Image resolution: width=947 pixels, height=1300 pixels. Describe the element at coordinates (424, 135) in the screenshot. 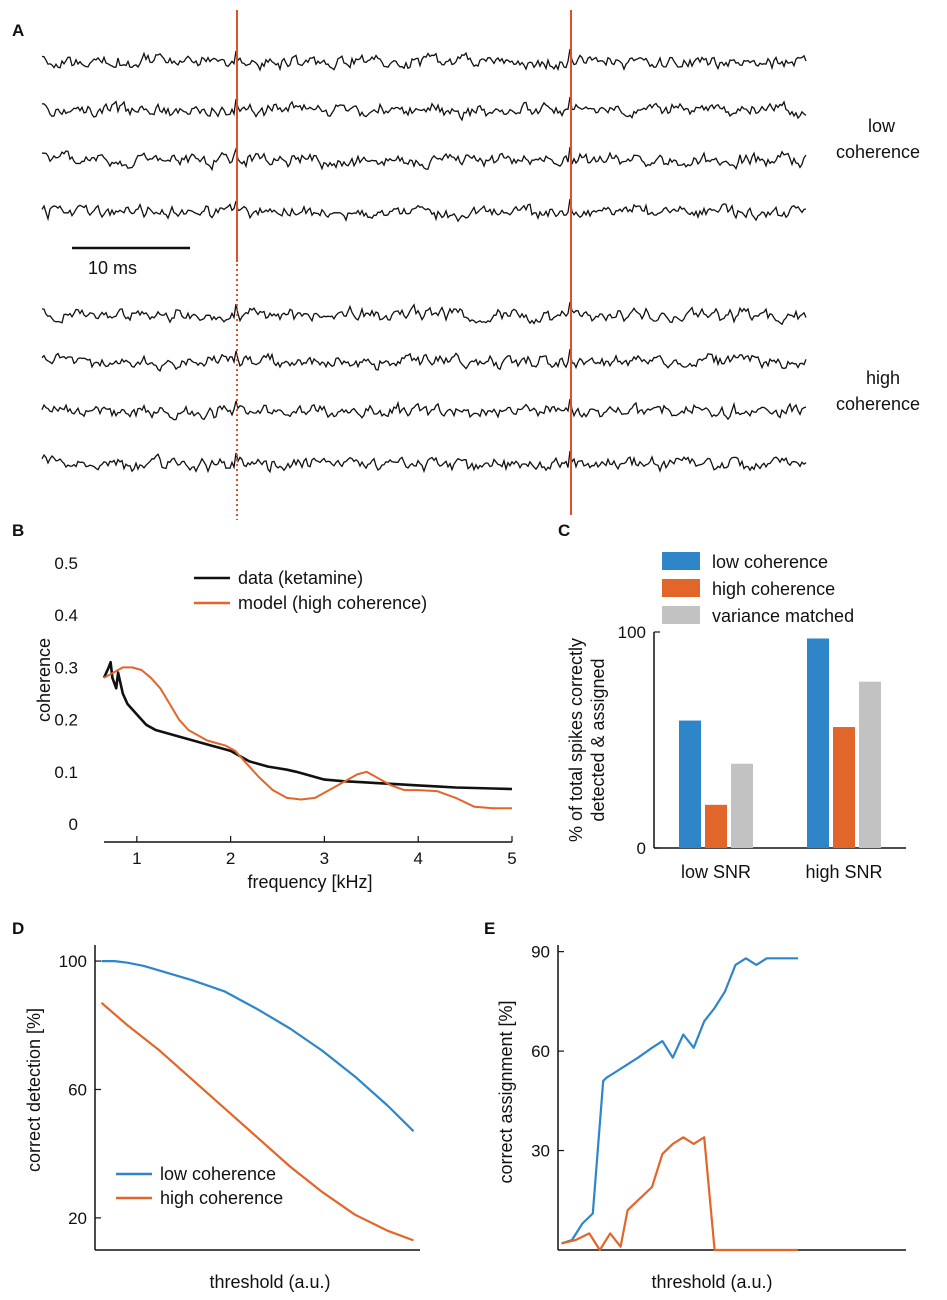

I see `low-coherence-traces` at that location.